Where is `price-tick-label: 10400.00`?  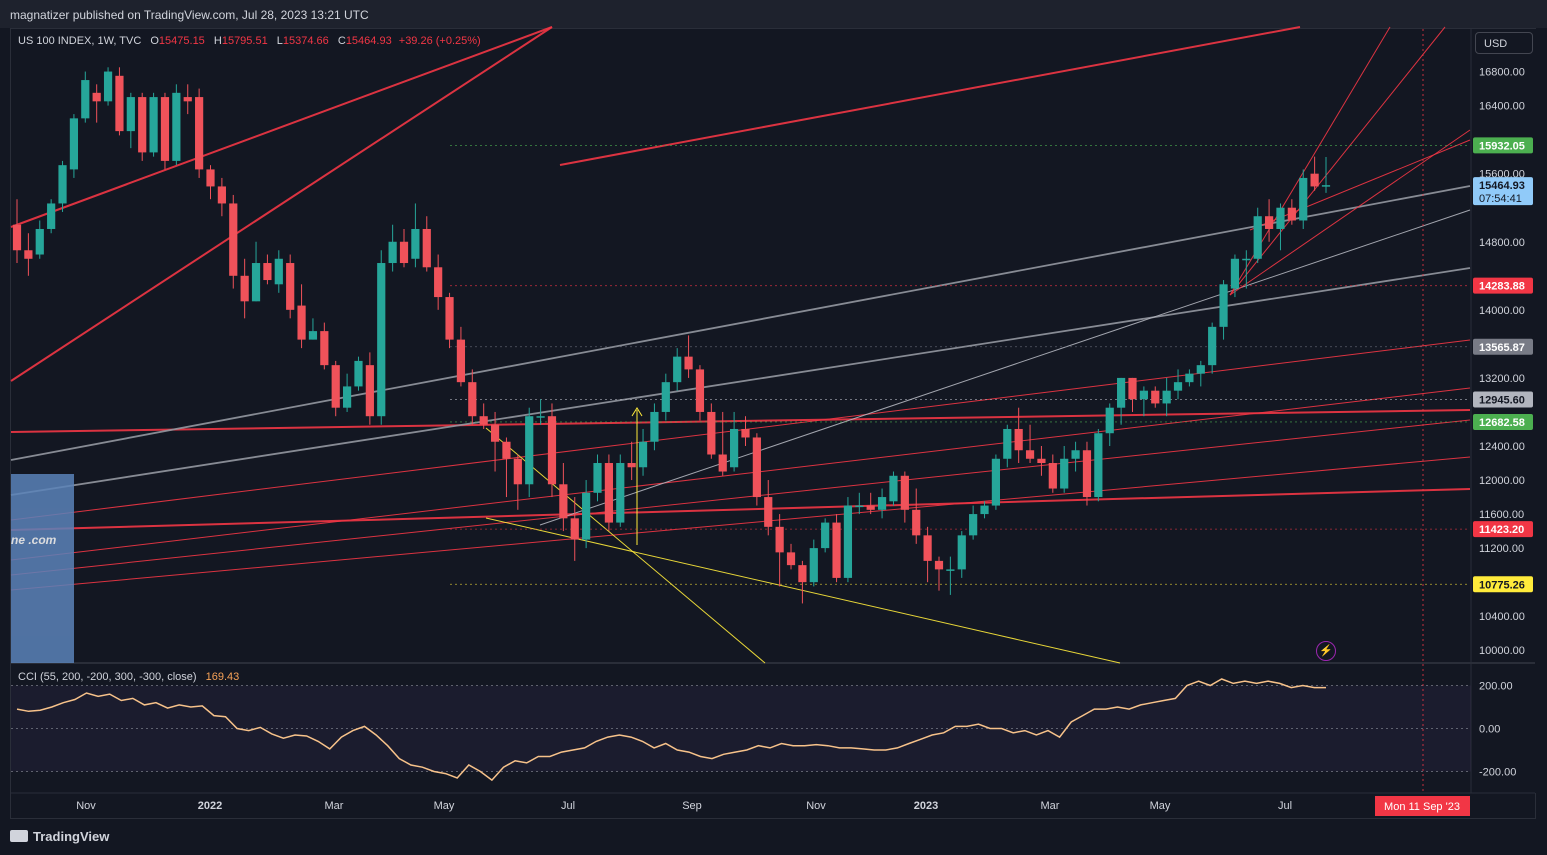 price-tick-label: 10400.00 is located at coordinates (1502, 617).